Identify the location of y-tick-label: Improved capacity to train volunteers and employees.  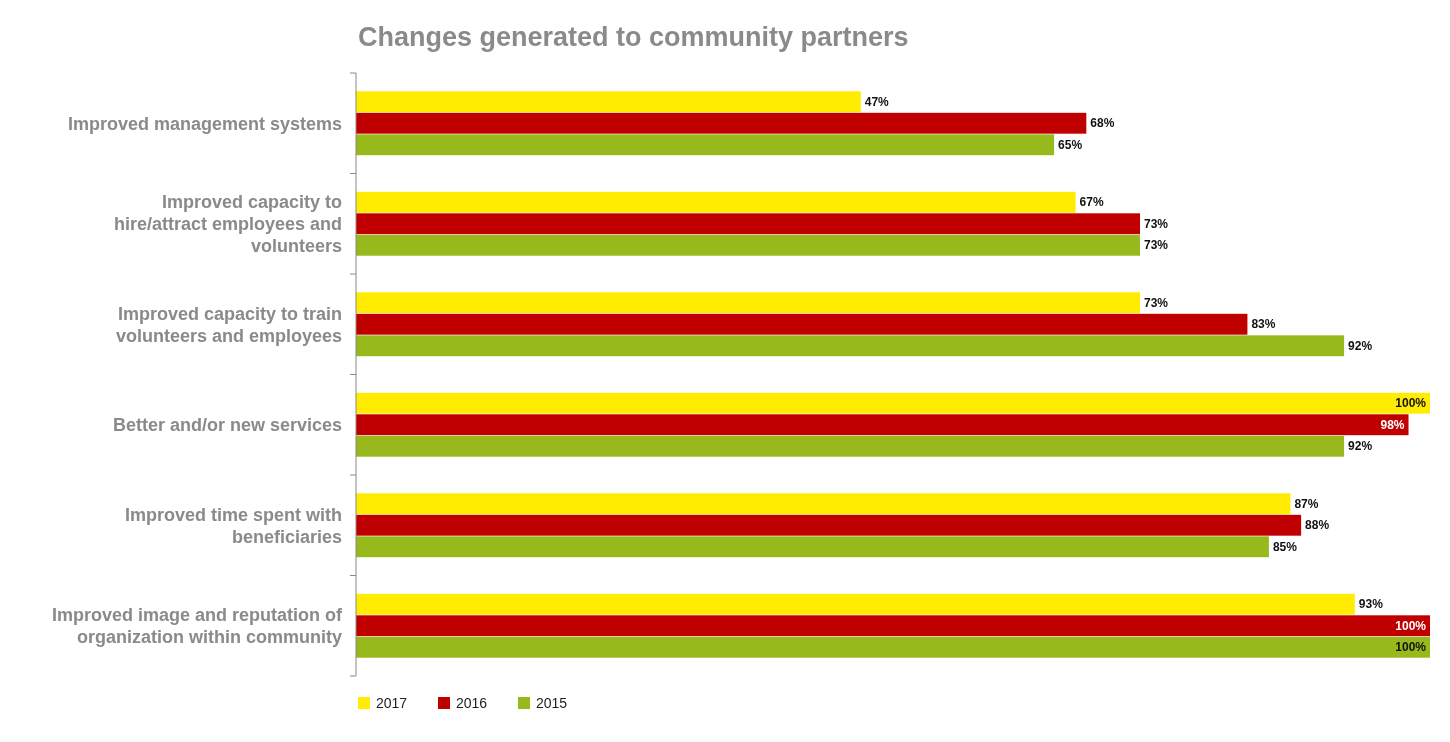
(228, 324).